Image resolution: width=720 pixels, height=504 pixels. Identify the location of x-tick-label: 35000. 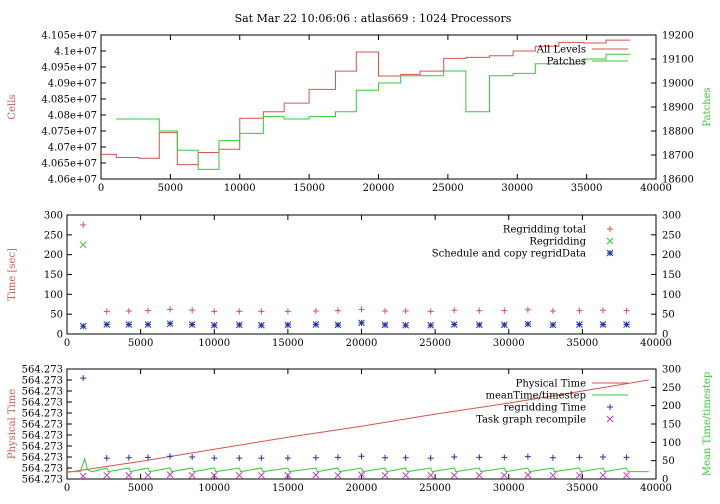
(582, 343).